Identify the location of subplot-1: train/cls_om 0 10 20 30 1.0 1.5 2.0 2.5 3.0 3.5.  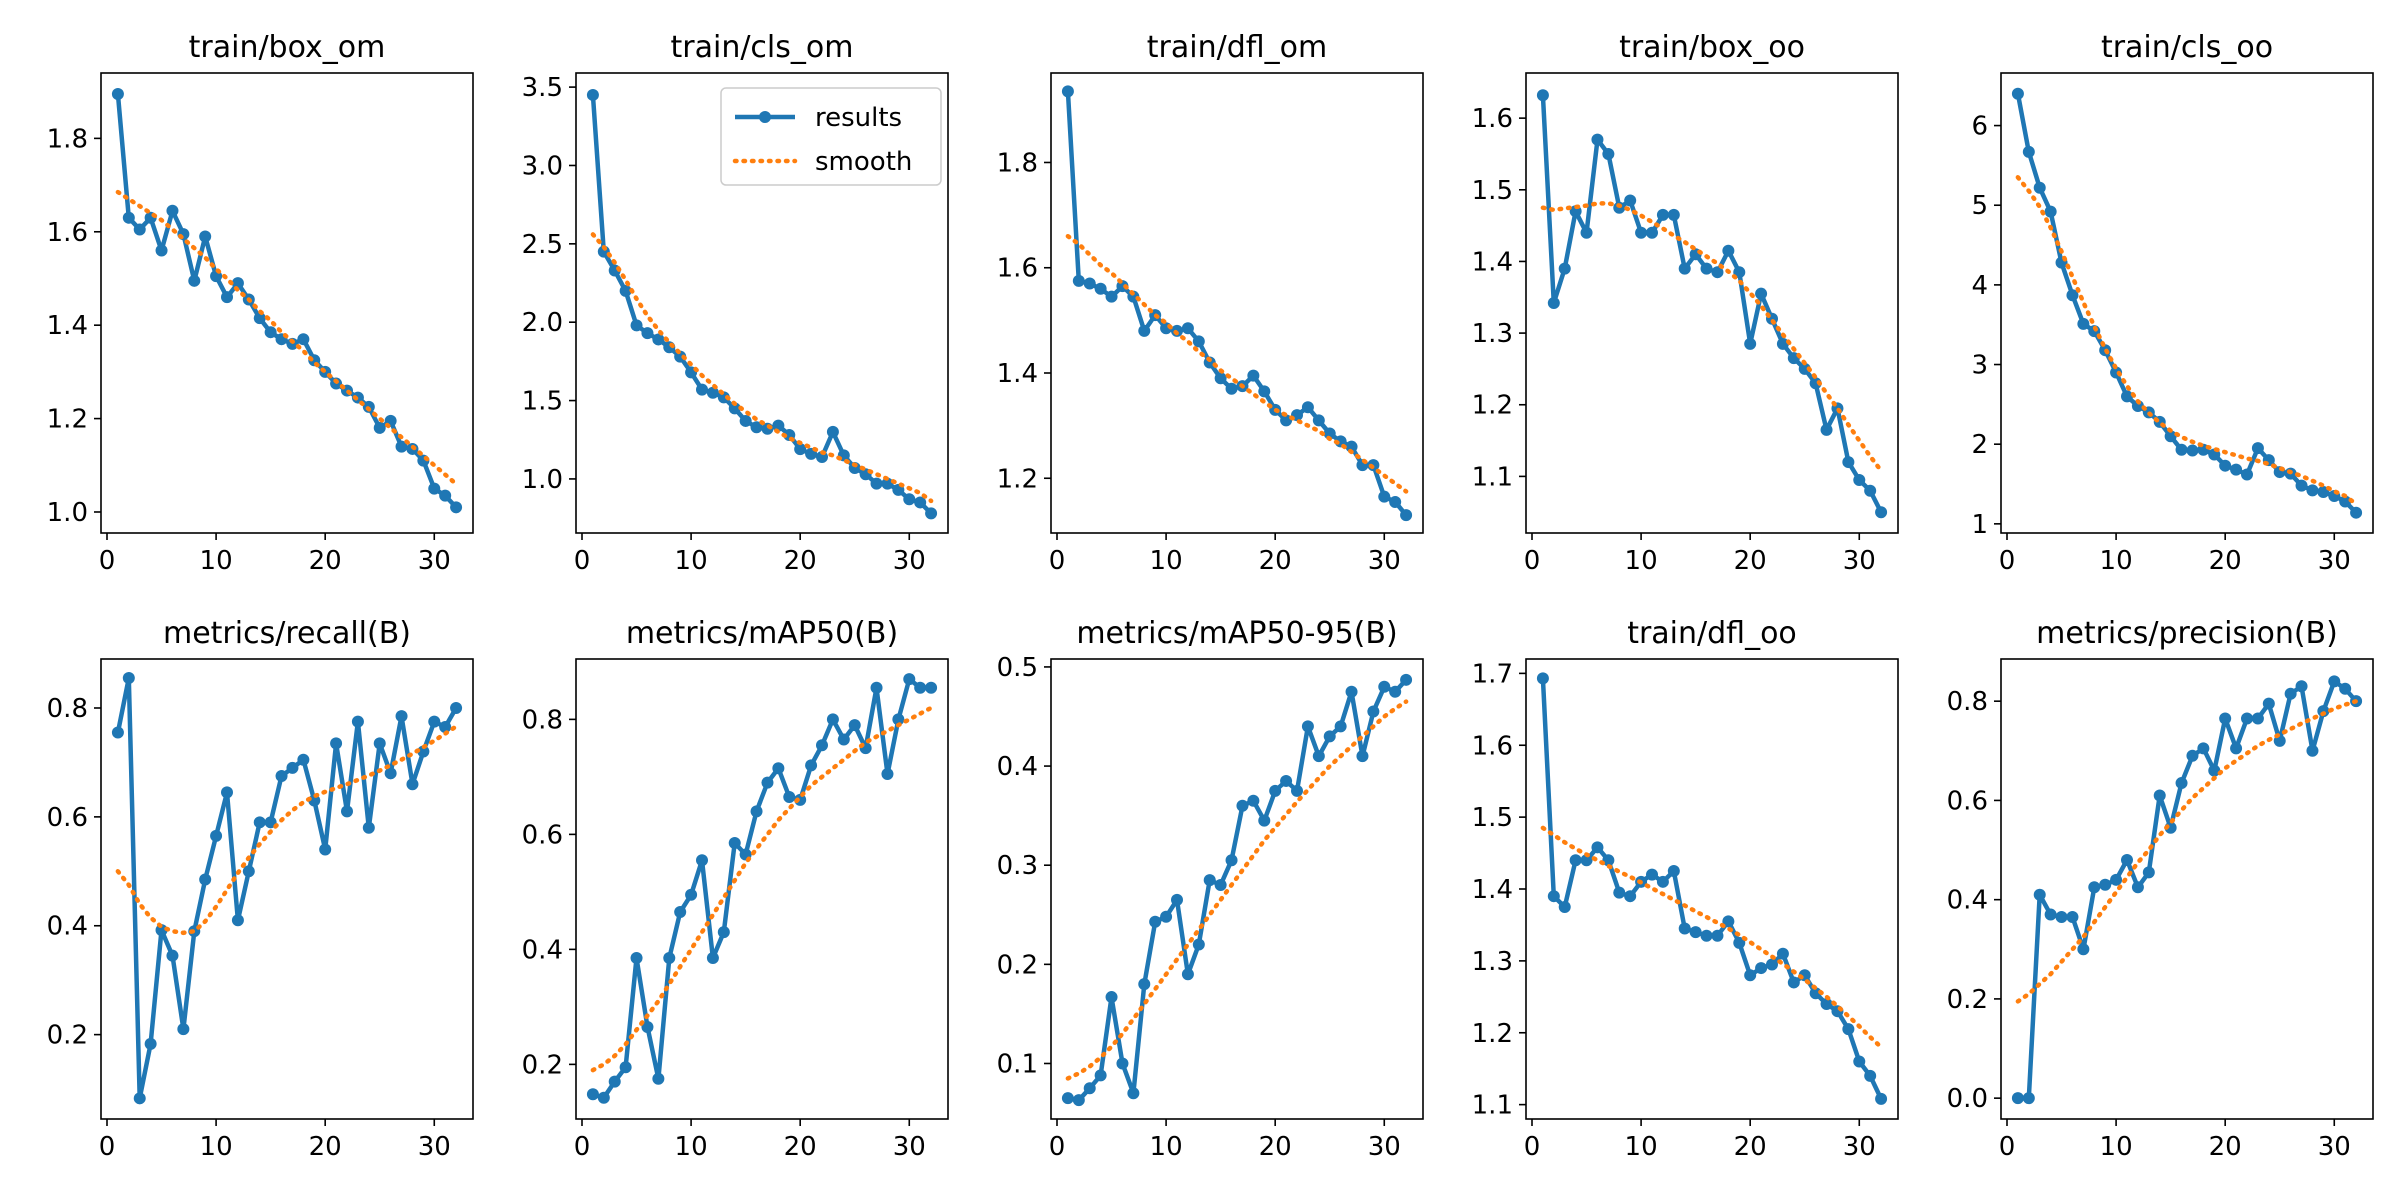
(735, 303).